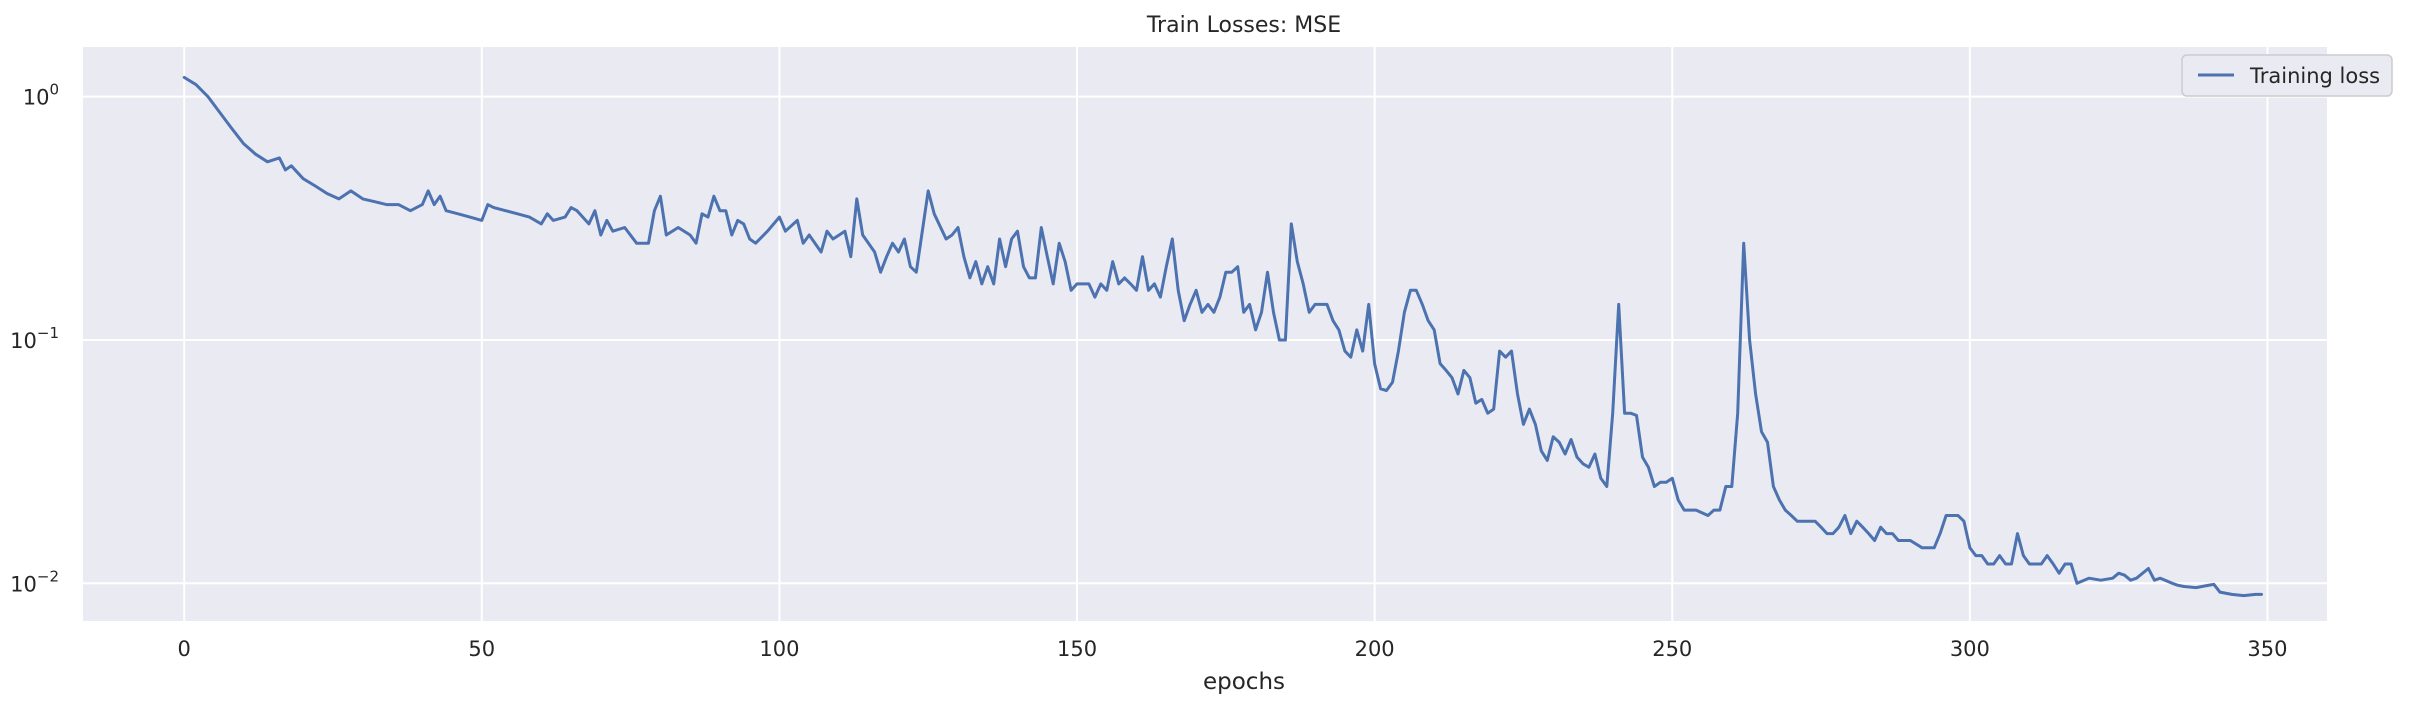 The height and width of the screenshot is (709, 2420). What do you see at coordinates (1970, 649) in the screenshot?
I see `x-tick-label: 300` at bounding box center [1970, 649].